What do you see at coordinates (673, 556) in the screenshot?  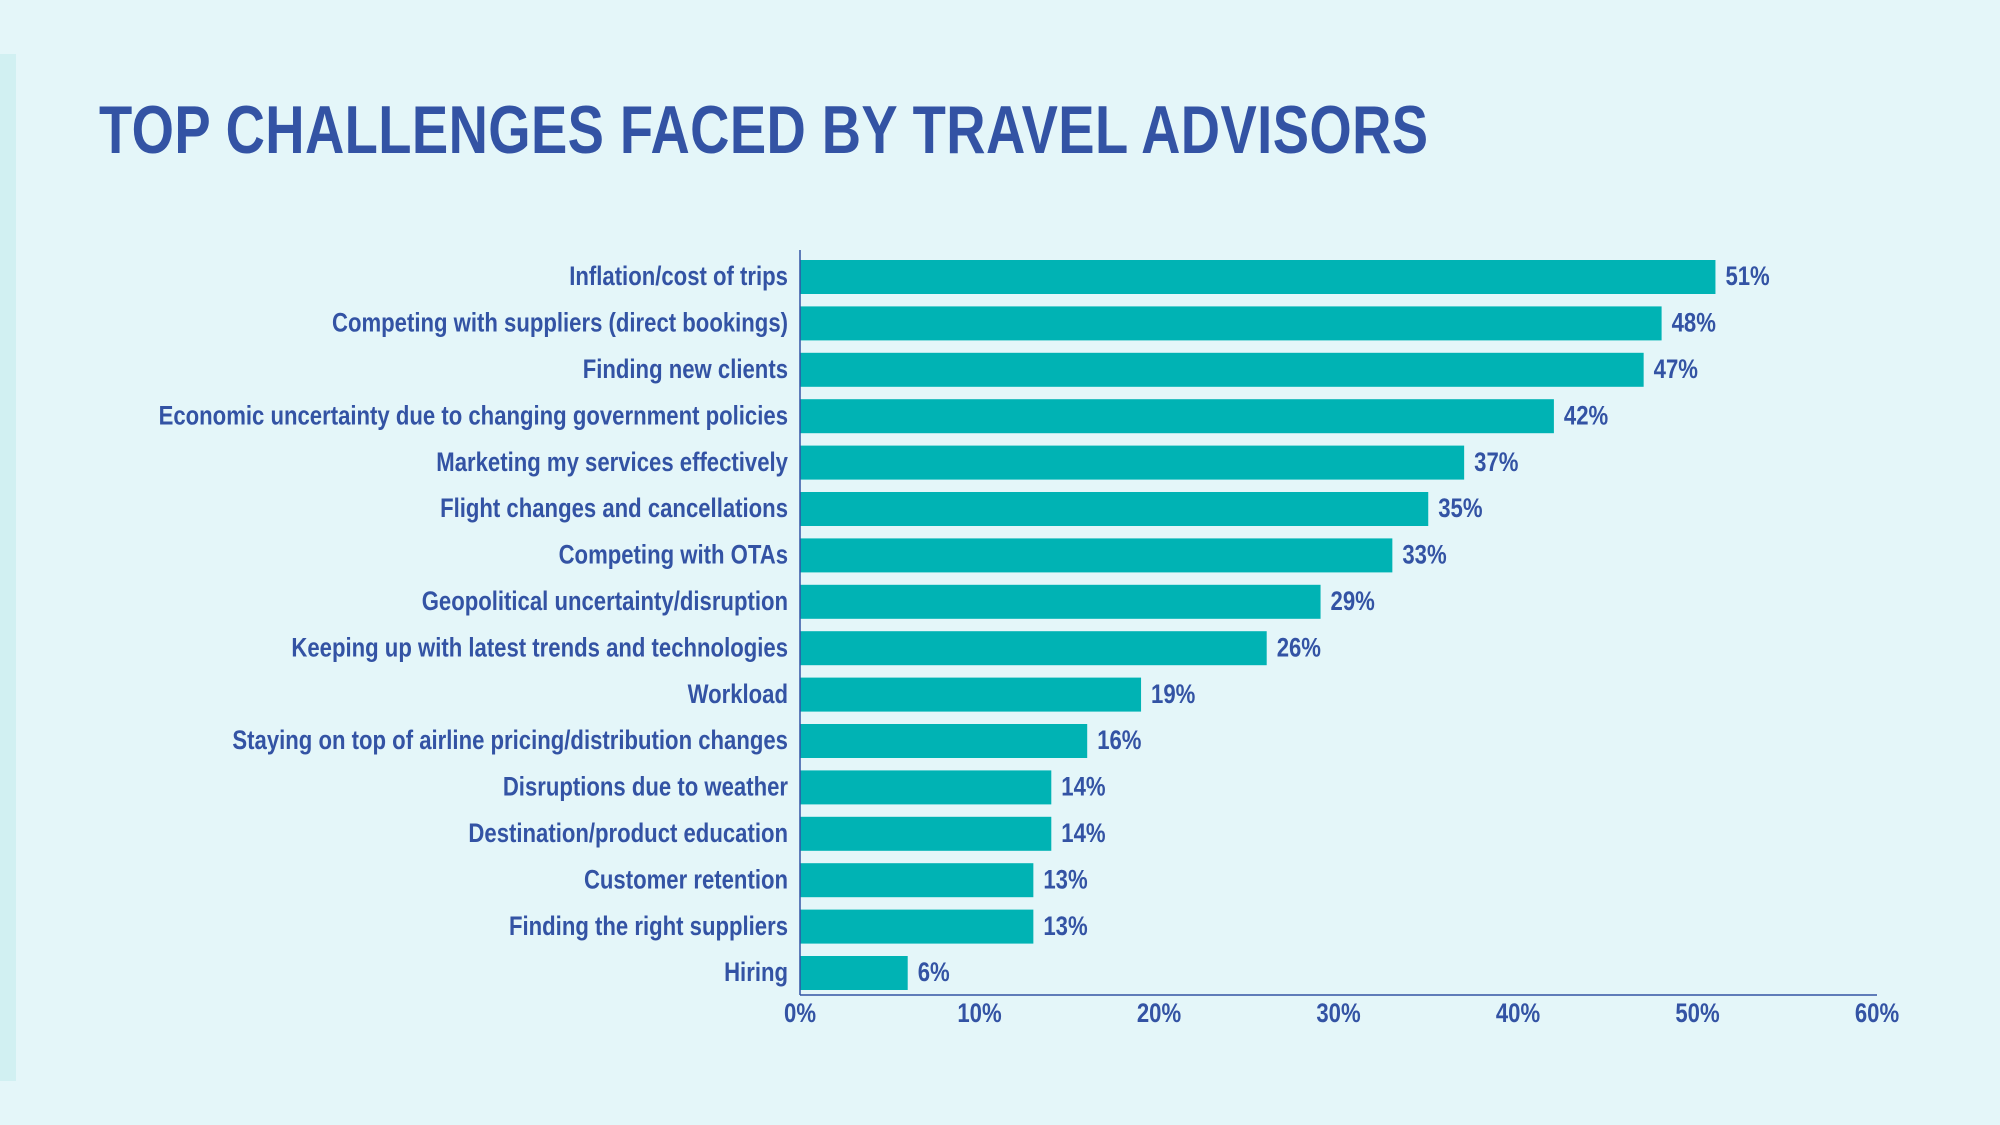 I see `category-label: Competing with OTAs` at bounding box center [673, 556].